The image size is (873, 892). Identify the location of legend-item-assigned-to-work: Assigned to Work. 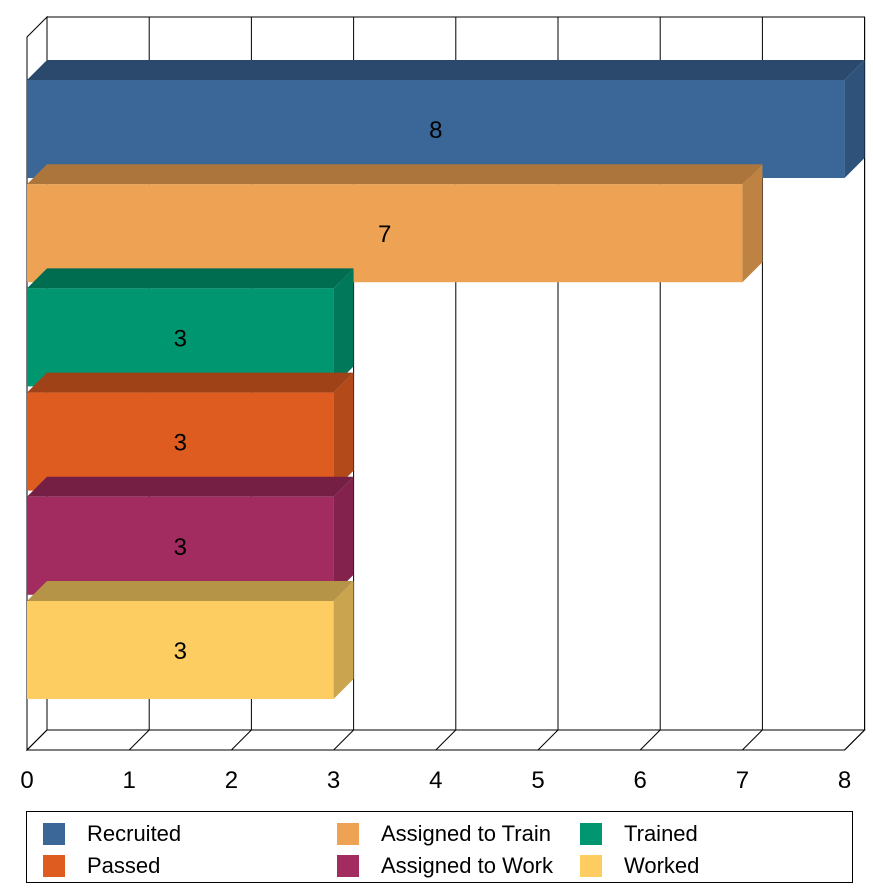
(445, 865).